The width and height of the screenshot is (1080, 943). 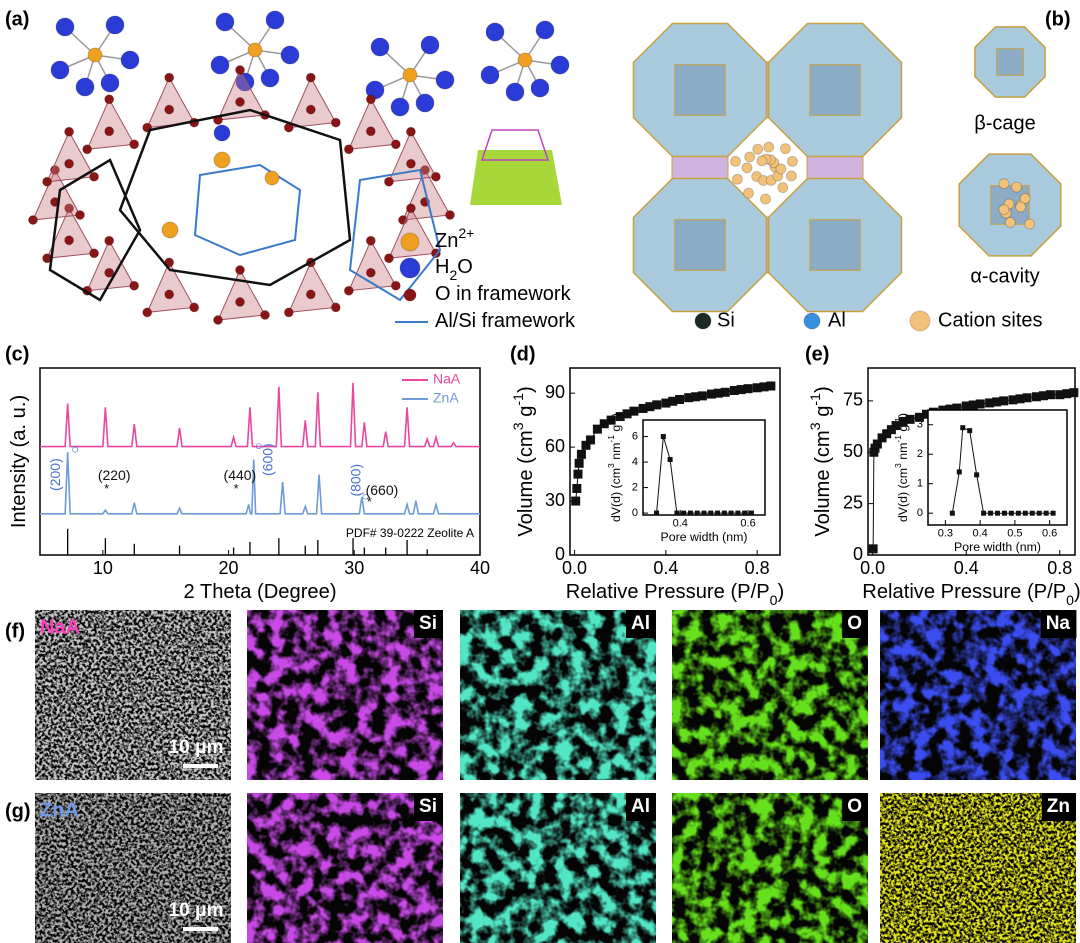 What do you see at coordinates (854, 623) in the screenshot?
I see `element-label: O` at bounding box center [854, 623].